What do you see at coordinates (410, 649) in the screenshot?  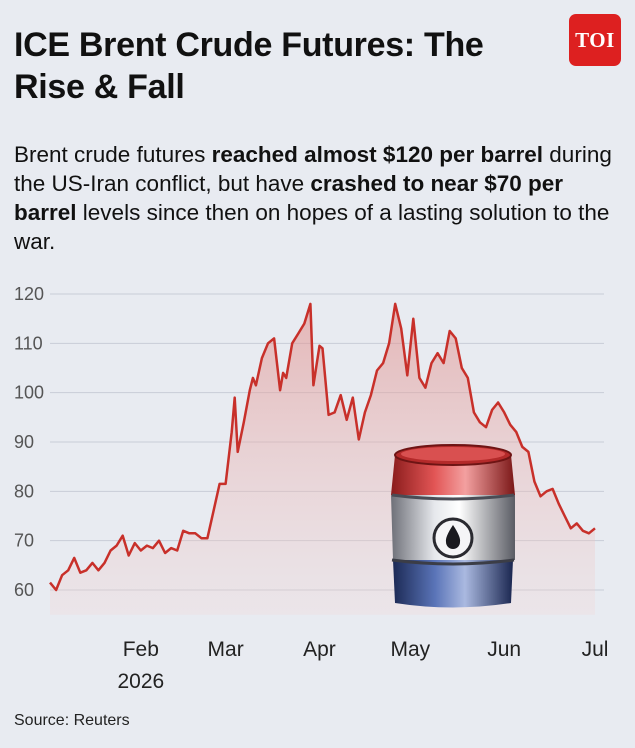 I see `x-tick-label: May` at bounding box center [410, 649].